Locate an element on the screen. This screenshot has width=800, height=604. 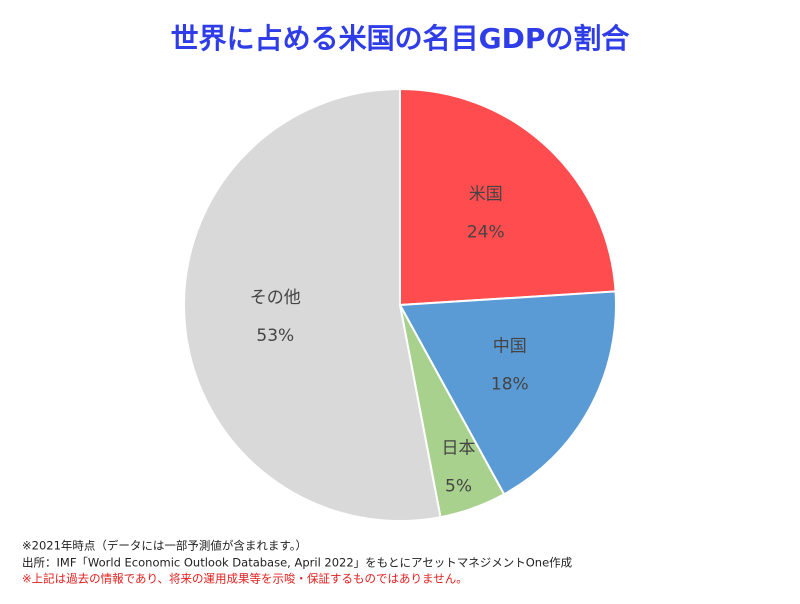
value-label: 24% is located at coordinates (486, 233).